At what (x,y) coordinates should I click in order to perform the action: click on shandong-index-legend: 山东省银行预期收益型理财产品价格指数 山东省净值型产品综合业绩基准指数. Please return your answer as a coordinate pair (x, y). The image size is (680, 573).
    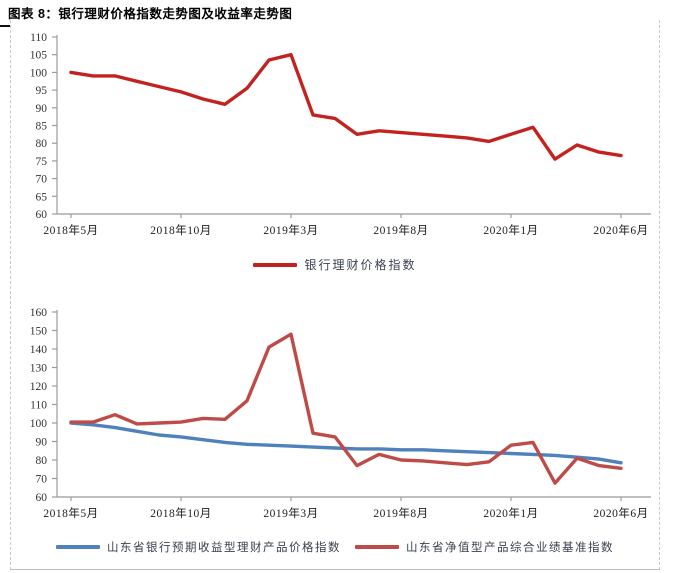
    Looking at the image, I should click on (335, 547).